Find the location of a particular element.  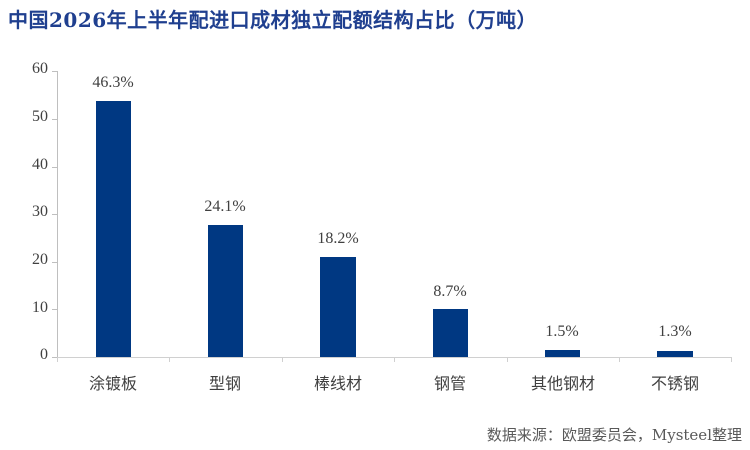

category-label: 钢管 is located at coordinates (449, 383).